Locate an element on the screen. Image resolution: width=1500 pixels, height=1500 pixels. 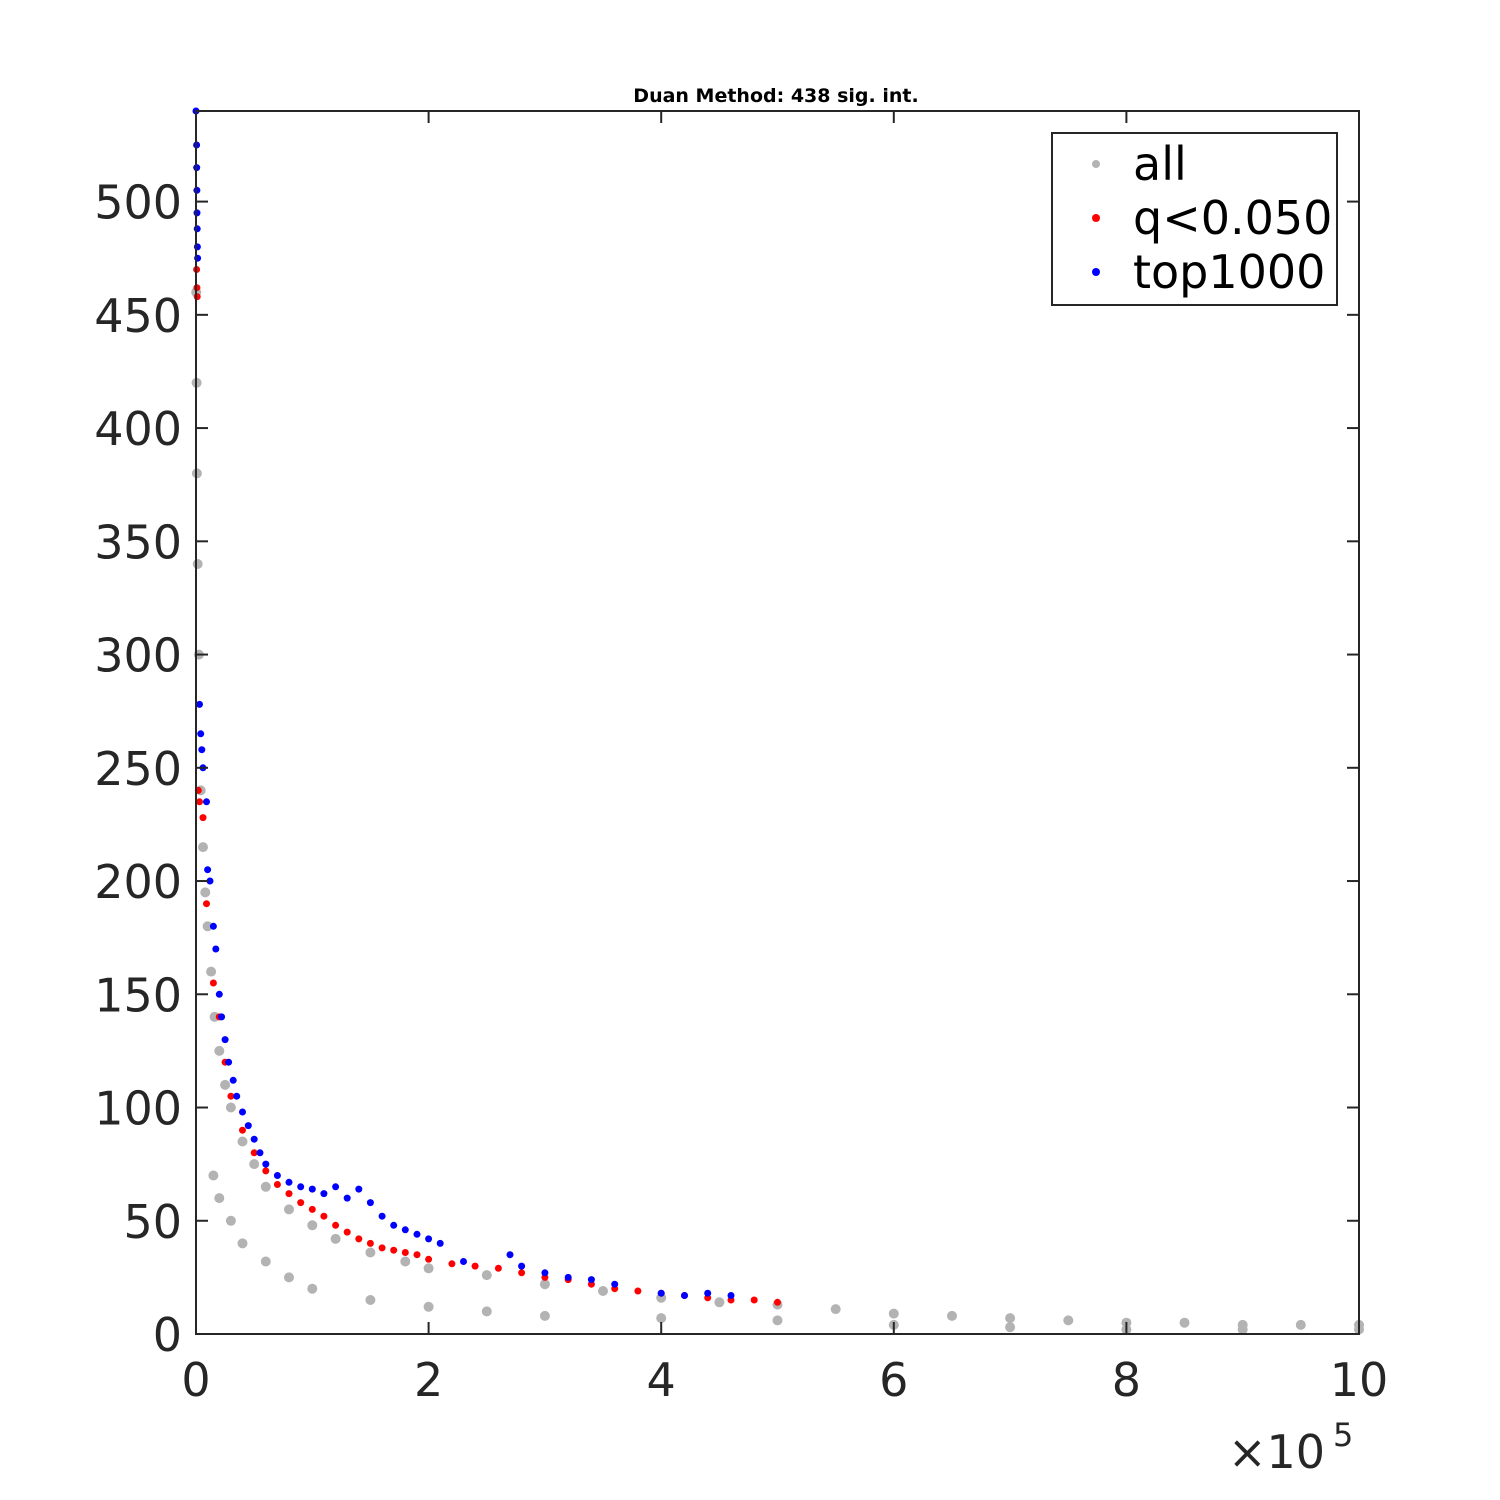
y-tick-label: 350 is located at coordinates (138, 542).